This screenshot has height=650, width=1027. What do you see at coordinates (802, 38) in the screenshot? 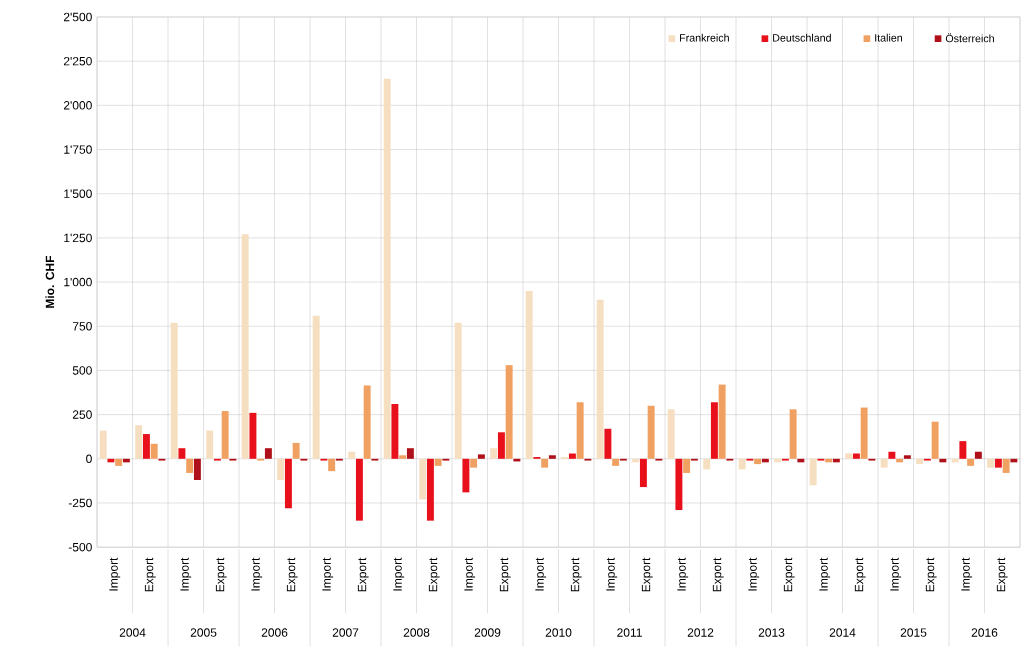
I see `legend-label: Deutschland` at bounding box center [802, 38].